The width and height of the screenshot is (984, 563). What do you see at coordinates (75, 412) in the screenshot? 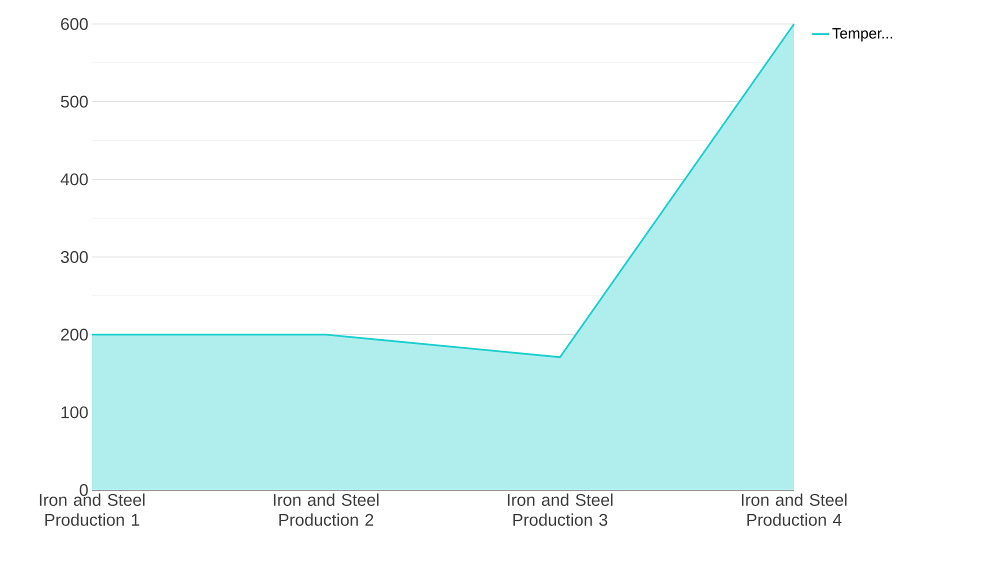
I see `y-tick-label: 100` at bounding box center [75, 412].